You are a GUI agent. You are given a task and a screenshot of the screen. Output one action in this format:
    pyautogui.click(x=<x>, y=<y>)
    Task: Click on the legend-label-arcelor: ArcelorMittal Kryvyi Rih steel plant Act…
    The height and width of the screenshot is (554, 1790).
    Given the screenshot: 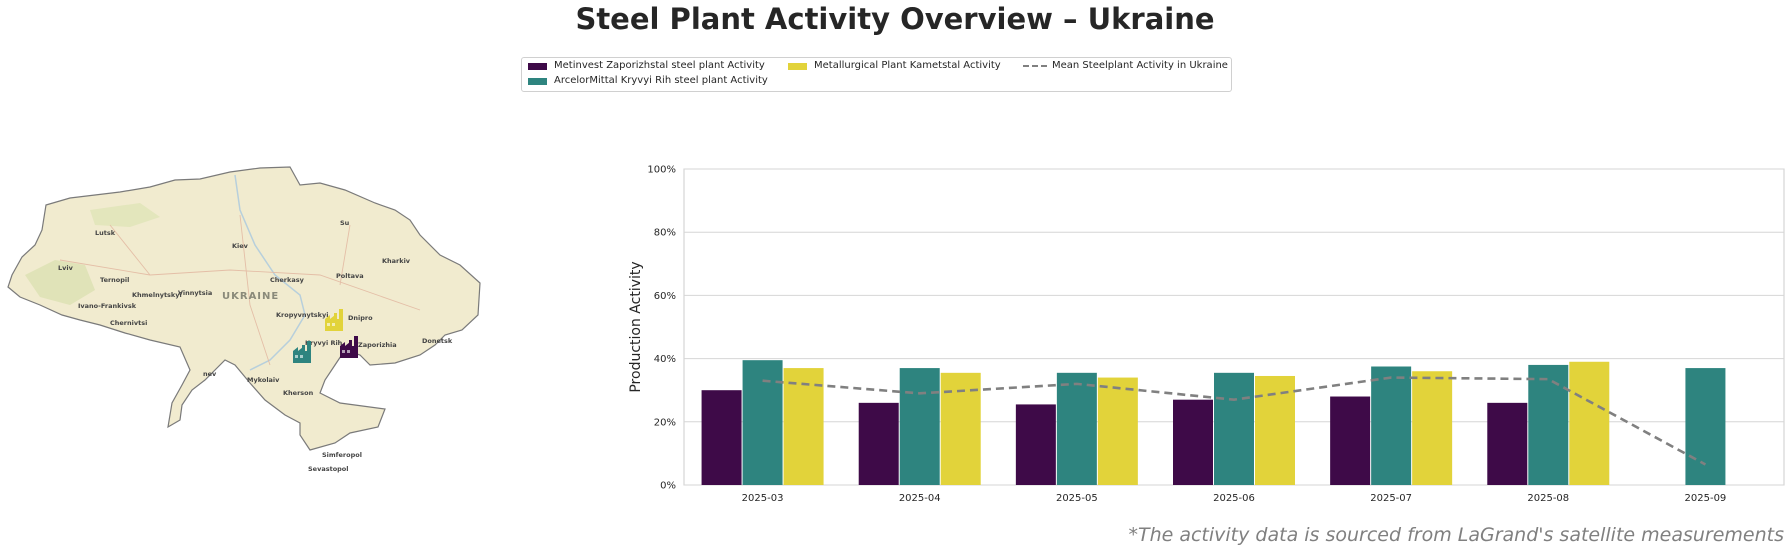 What is the action you would take?
    pyautogui.click(x=661, y=80)
    